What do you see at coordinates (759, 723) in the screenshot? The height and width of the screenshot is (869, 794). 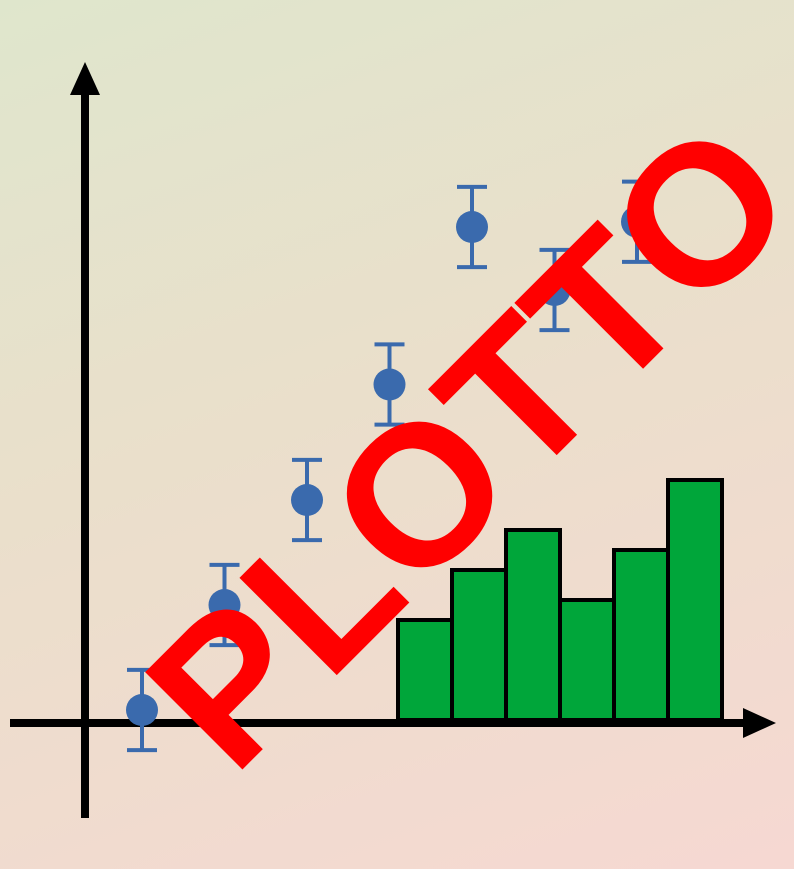 I see `x-axis-arrowhead` at bounding box center [759, 723].